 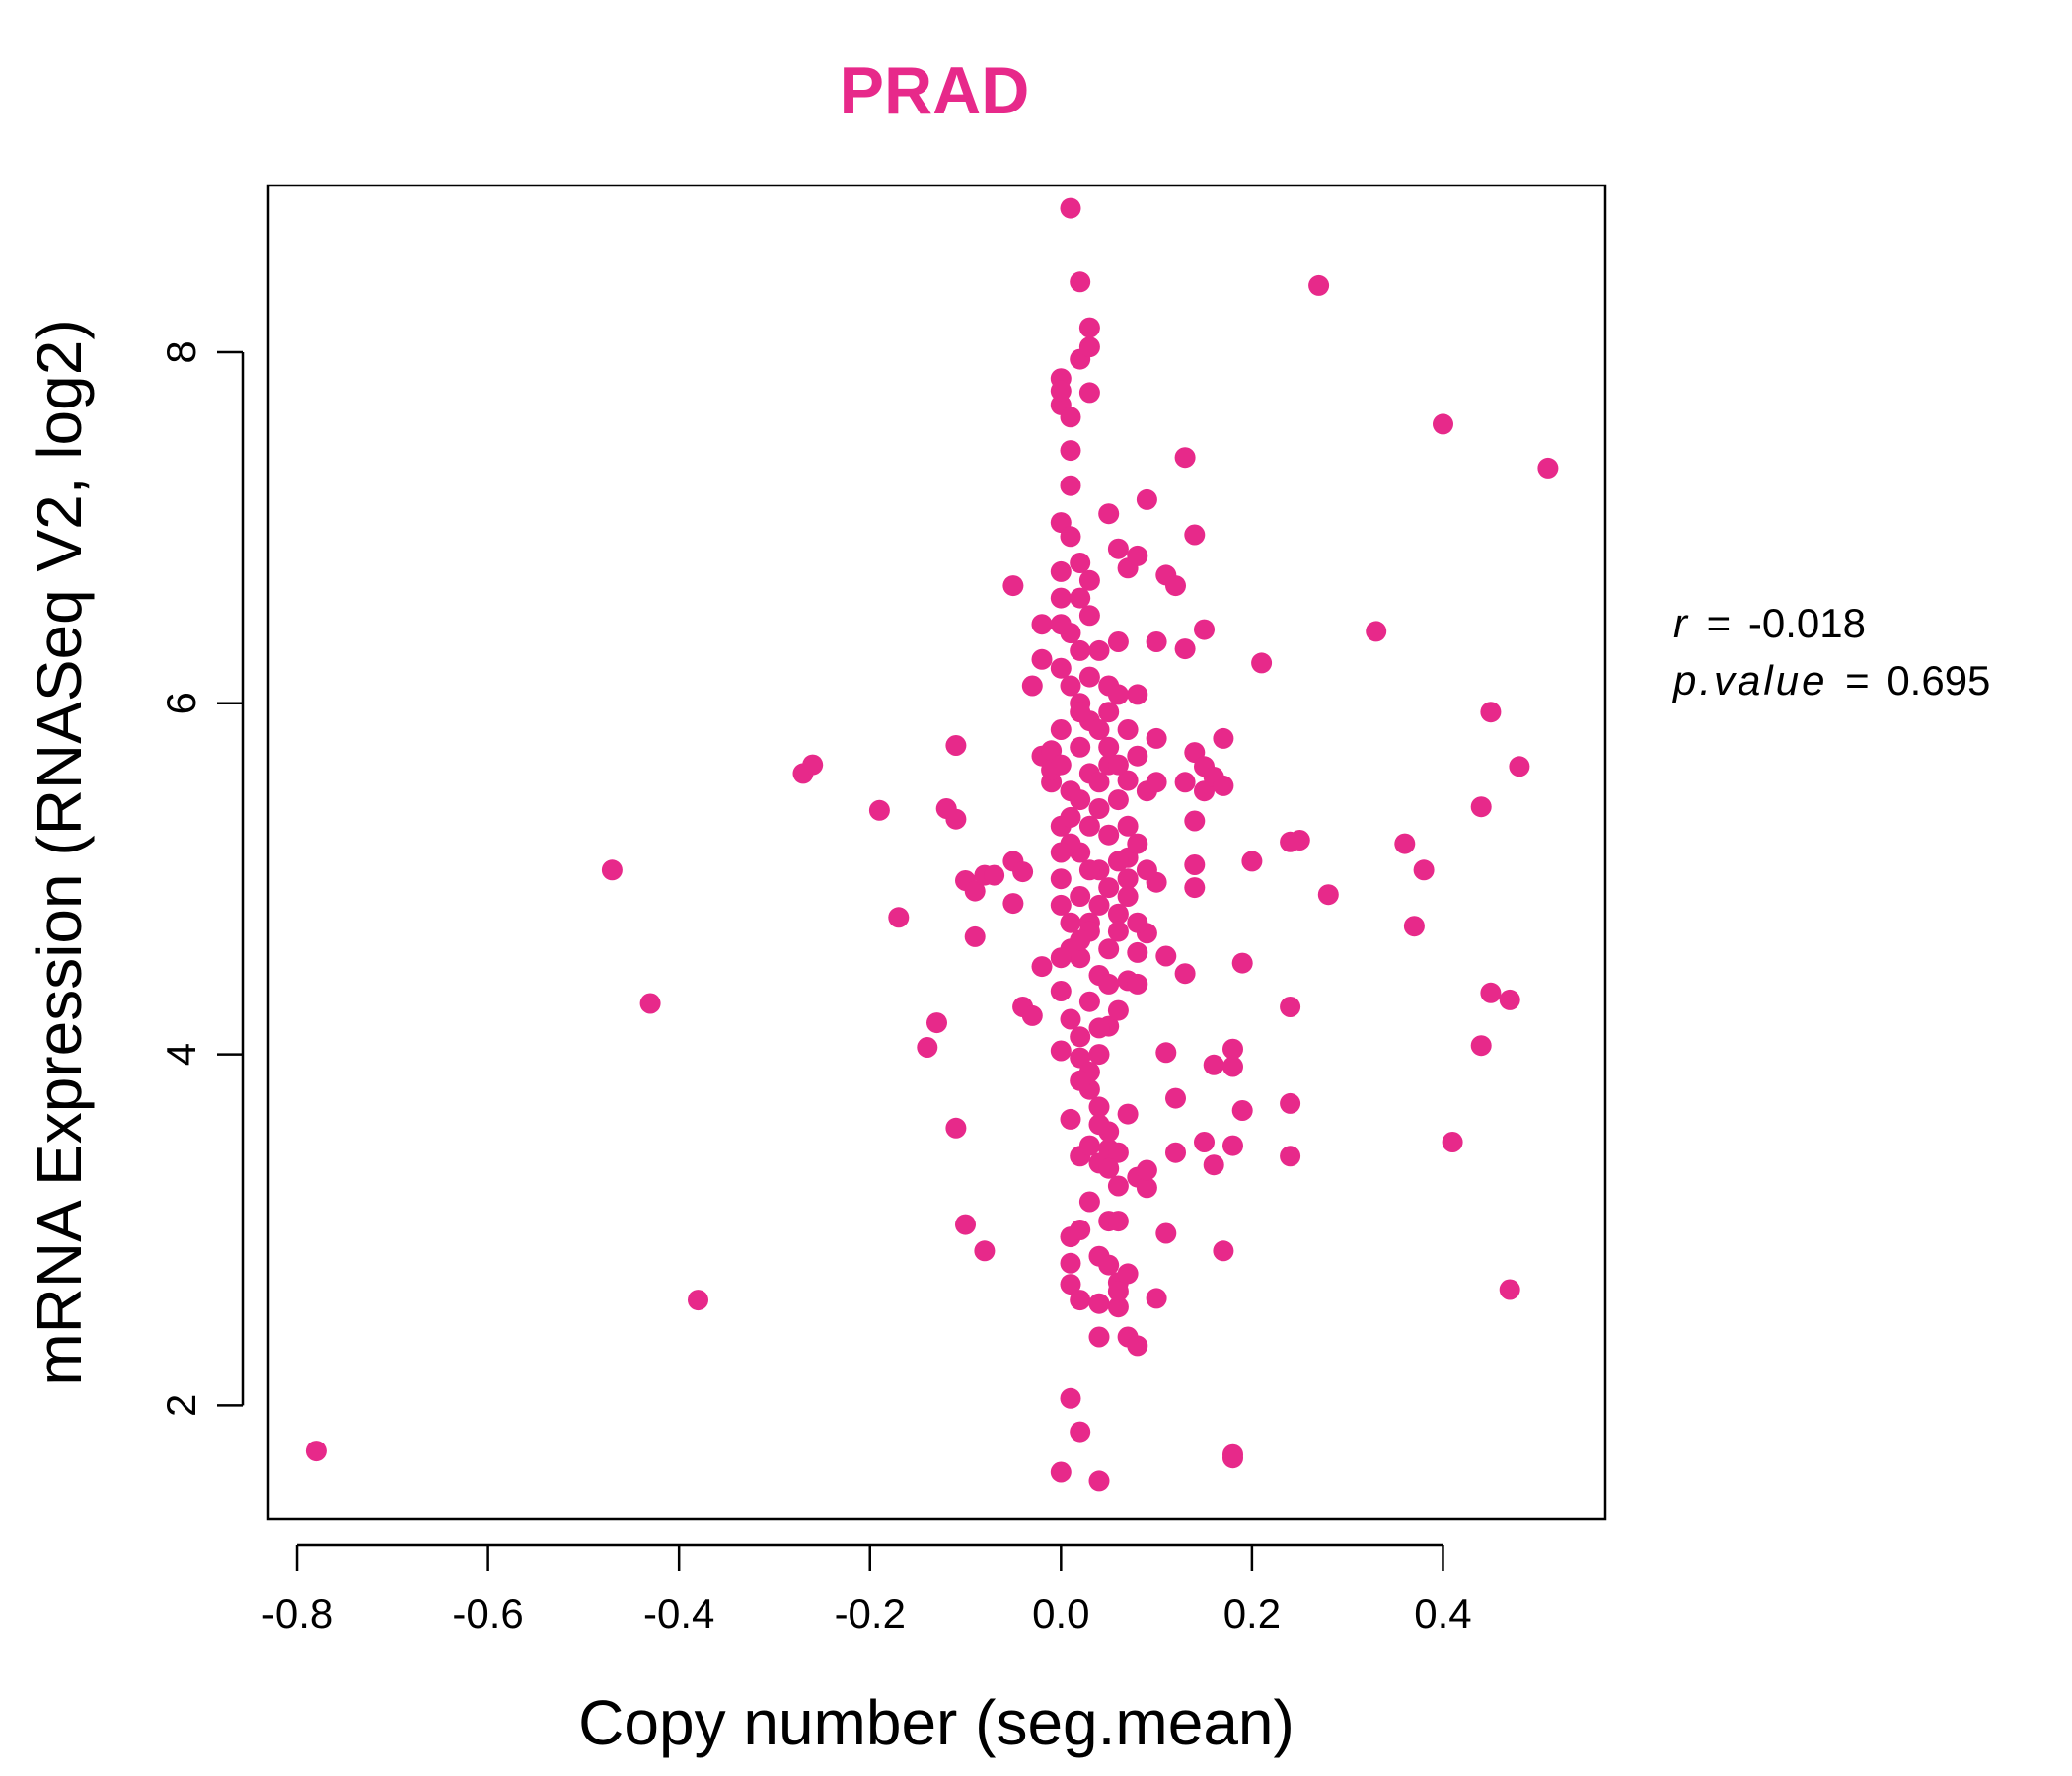 I want to click on x-tick-label: 0.0, so click(x=1061, y=1614).